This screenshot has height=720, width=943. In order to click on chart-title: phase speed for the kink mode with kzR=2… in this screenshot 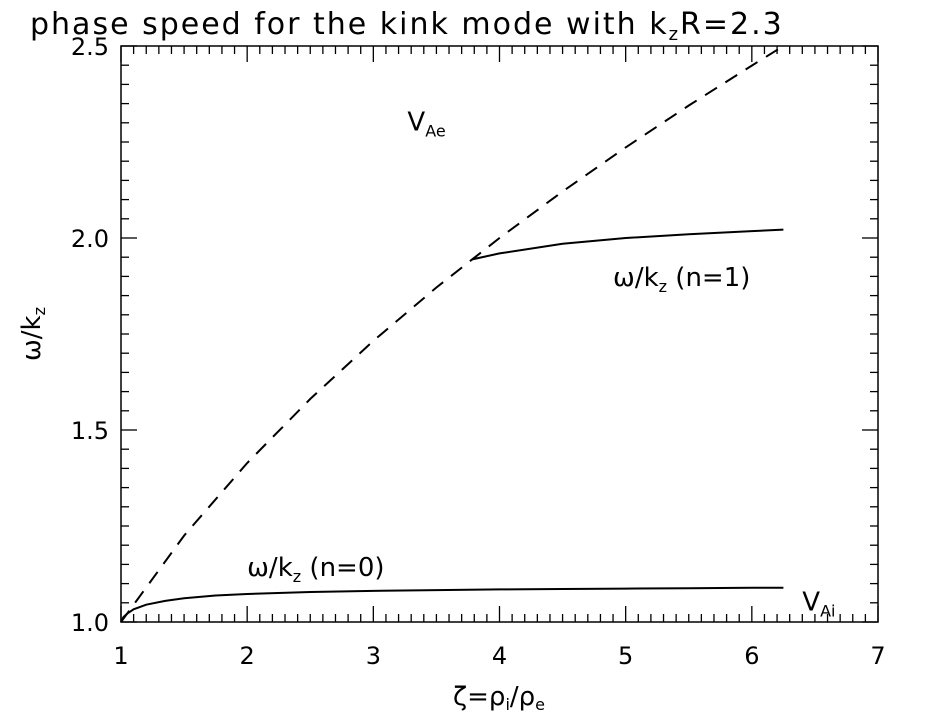, I will do `click(407, 26)`.